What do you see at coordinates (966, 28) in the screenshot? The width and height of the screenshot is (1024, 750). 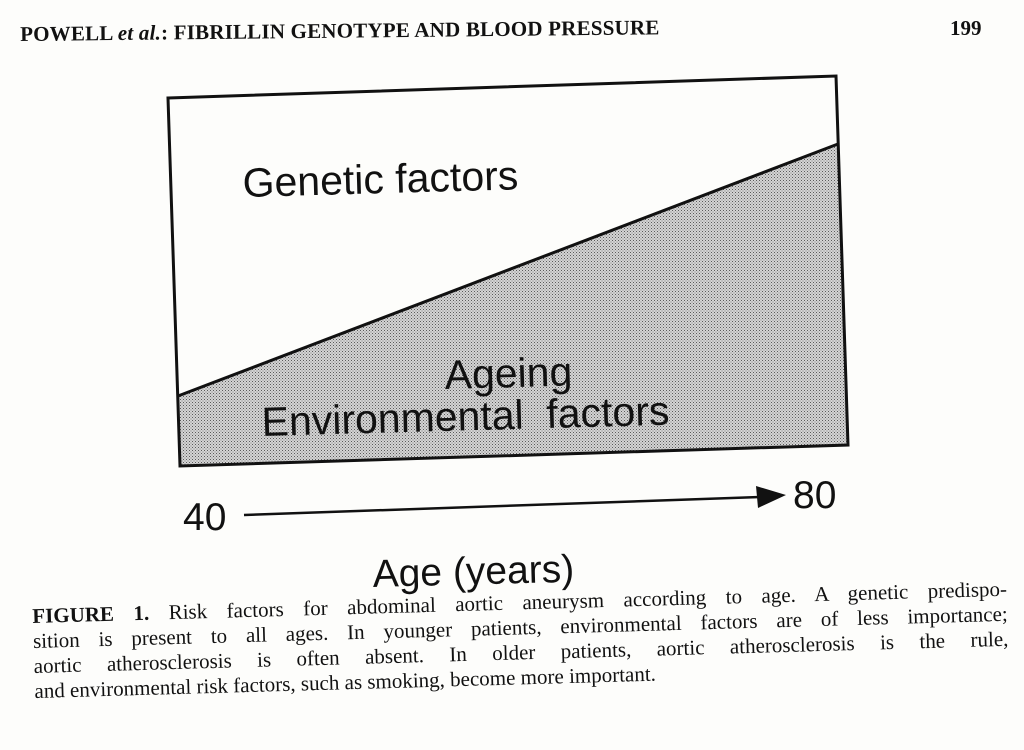 I see `page-number: 199` at bounding box center [966, 28].